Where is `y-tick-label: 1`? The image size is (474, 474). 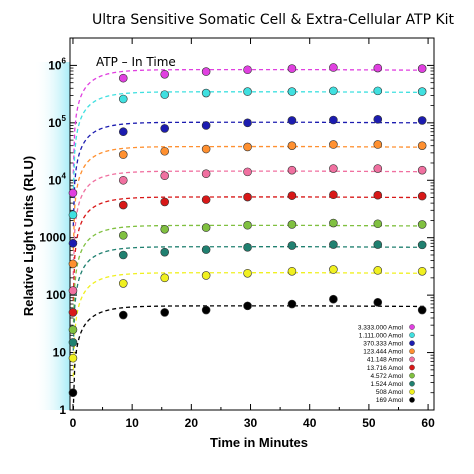 y-tick-label: 1 is located at coordinates (62, 410).